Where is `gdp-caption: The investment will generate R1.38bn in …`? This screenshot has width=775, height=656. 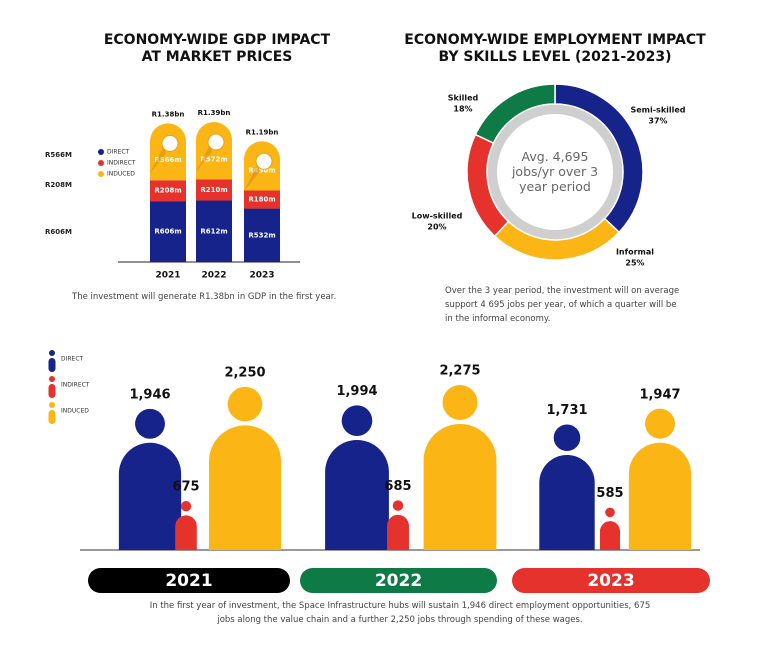 gdp-caption: The investment will generate R1.38bn in … is located at coordinates (204, 297).